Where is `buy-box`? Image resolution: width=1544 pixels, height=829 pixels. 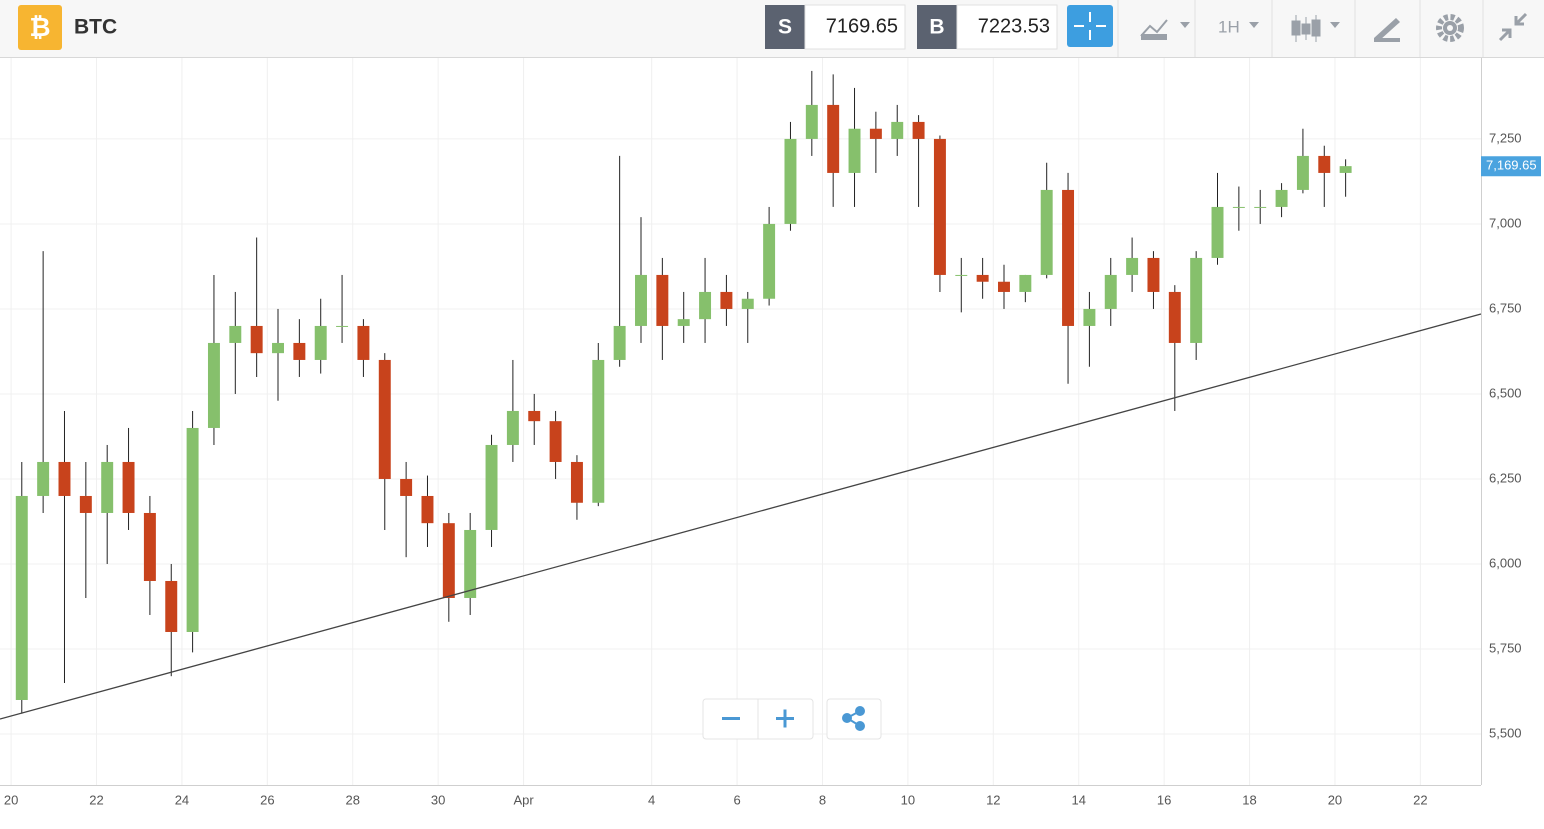
buy-box is located at coordinates (1007, 27).